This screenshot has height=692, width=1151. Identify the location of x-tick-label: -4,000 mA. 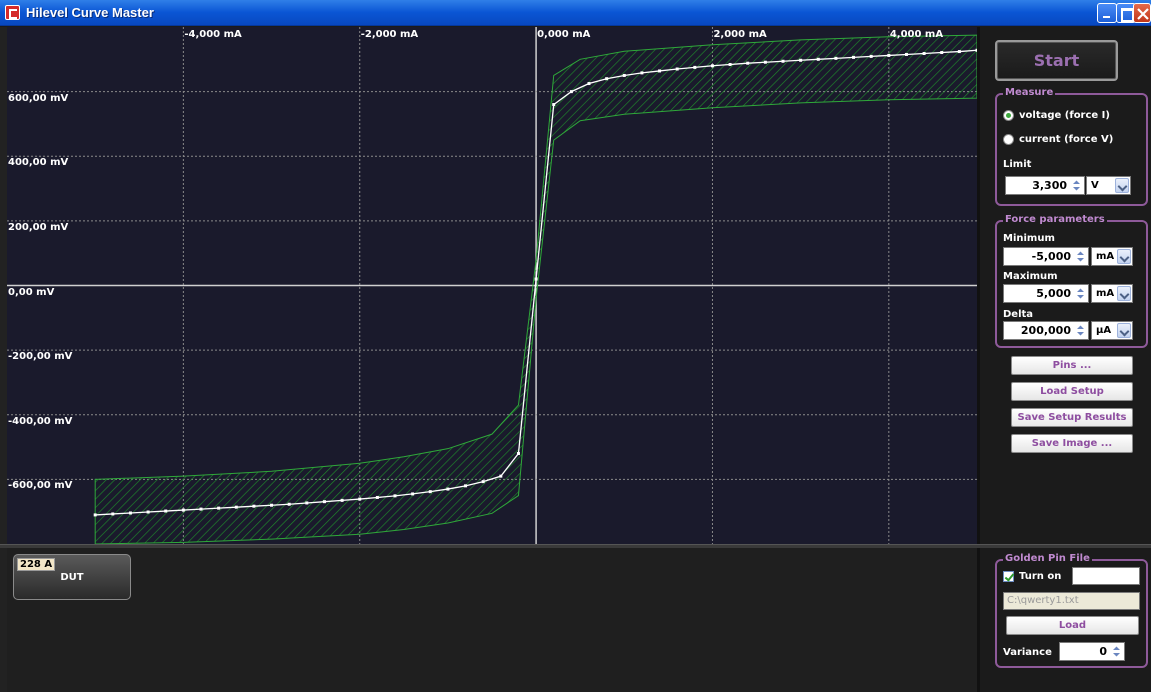
(213, 34).